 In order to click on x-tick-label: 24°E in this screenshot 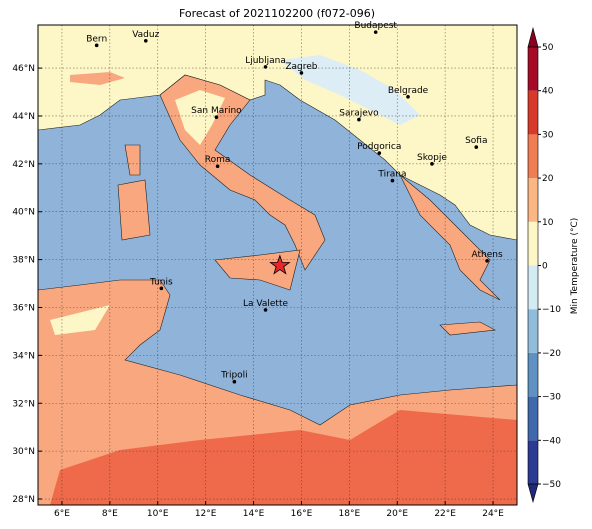, I will do `click(493, 514)`.